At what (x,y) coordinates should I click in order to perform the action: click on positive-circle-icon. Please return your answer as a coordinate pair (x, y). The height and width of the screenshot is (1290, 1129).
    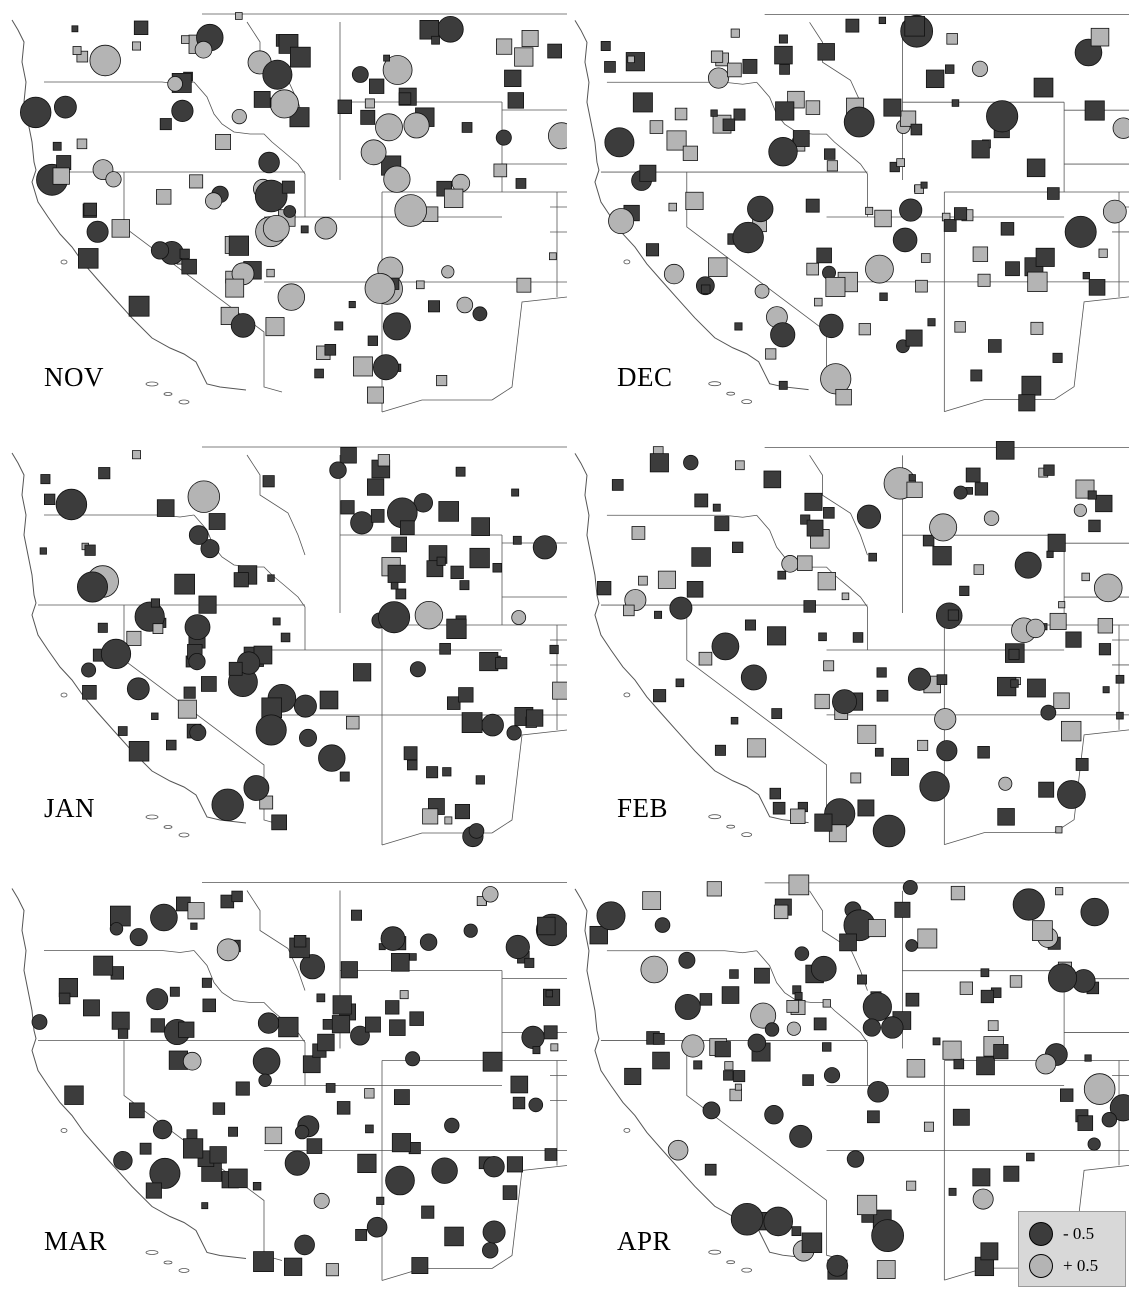
    Looking at the image, I should click on (1041, 1266).